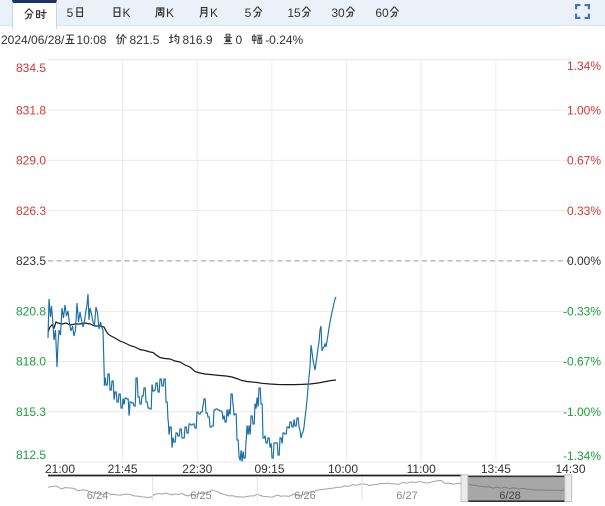 The width and height of the screenshot is (605, 506). Describe the element at coordinates (496, 469) in the screenshot. I see `svg-text: 13:45` at that location.